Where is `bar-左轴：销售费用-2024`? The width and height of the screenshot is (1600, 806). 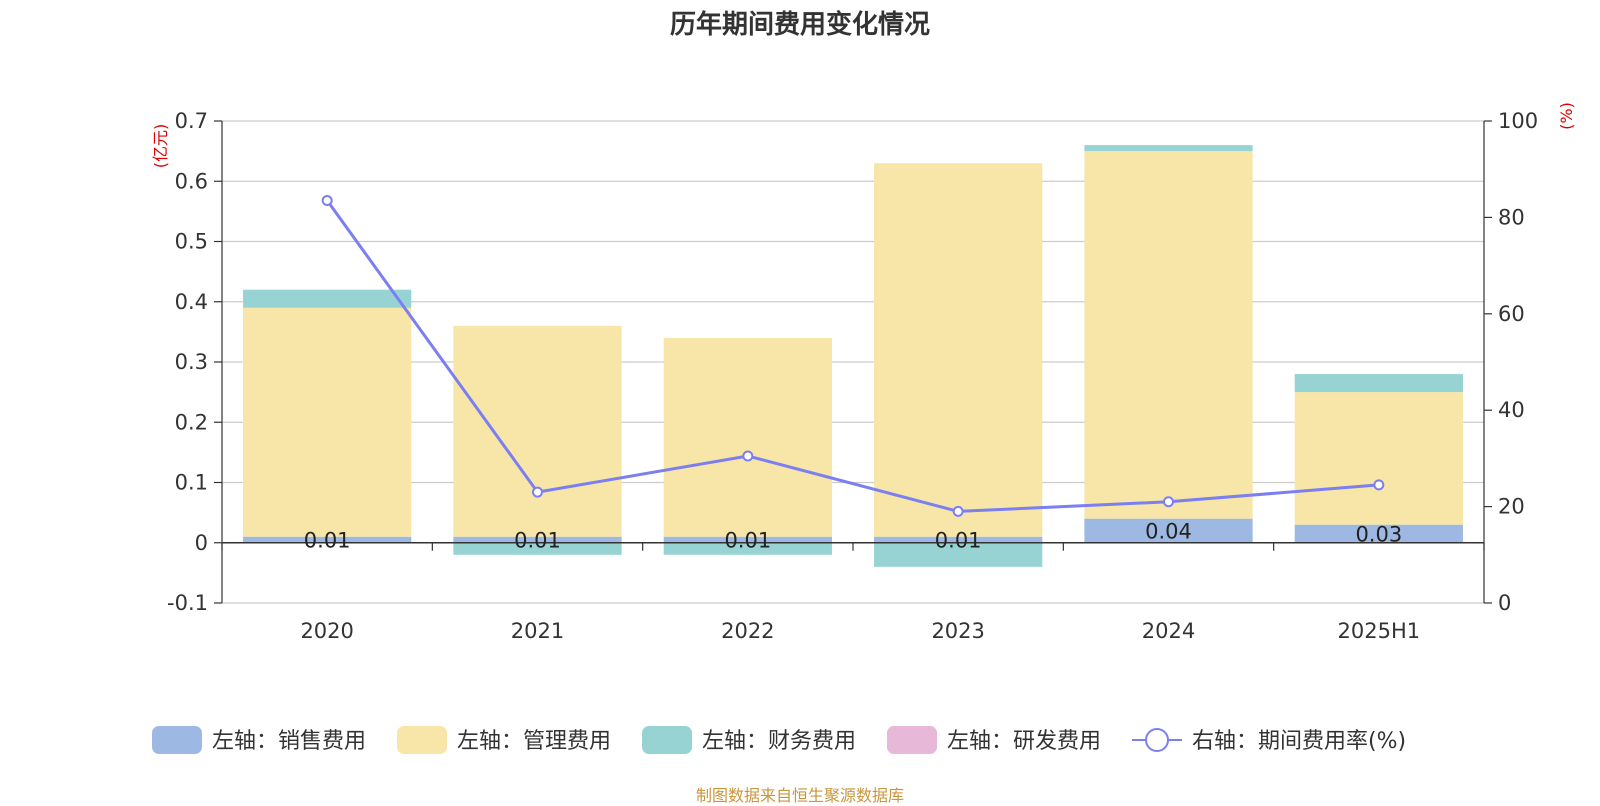 bar-左轴：销售费用-2024 is located at coordinates (1168, 530).